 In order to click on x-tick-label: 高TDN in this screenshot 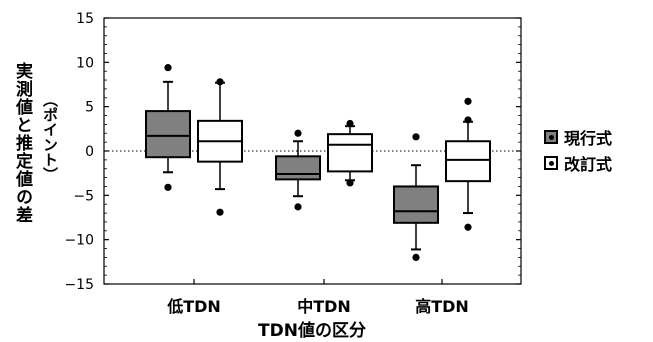, I will do `click(442, 306)`.